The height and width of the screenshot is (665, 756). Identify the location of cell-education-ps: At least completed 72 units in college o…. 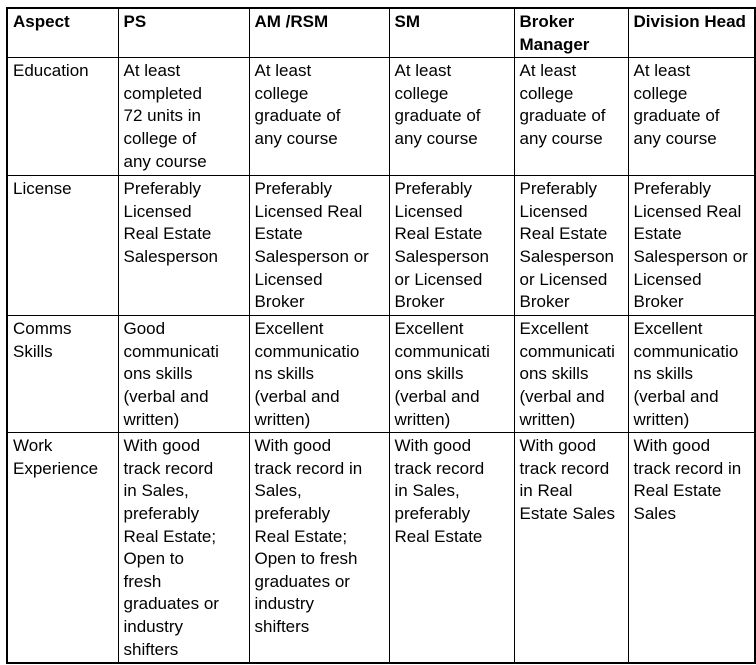
(183, 117).